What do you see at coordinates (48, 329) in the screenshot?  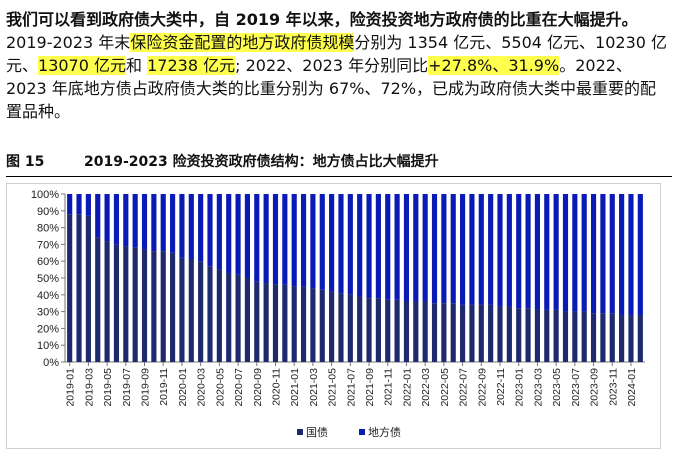 I see `y-tick-label: 20%` at bounding box center [48, 329].